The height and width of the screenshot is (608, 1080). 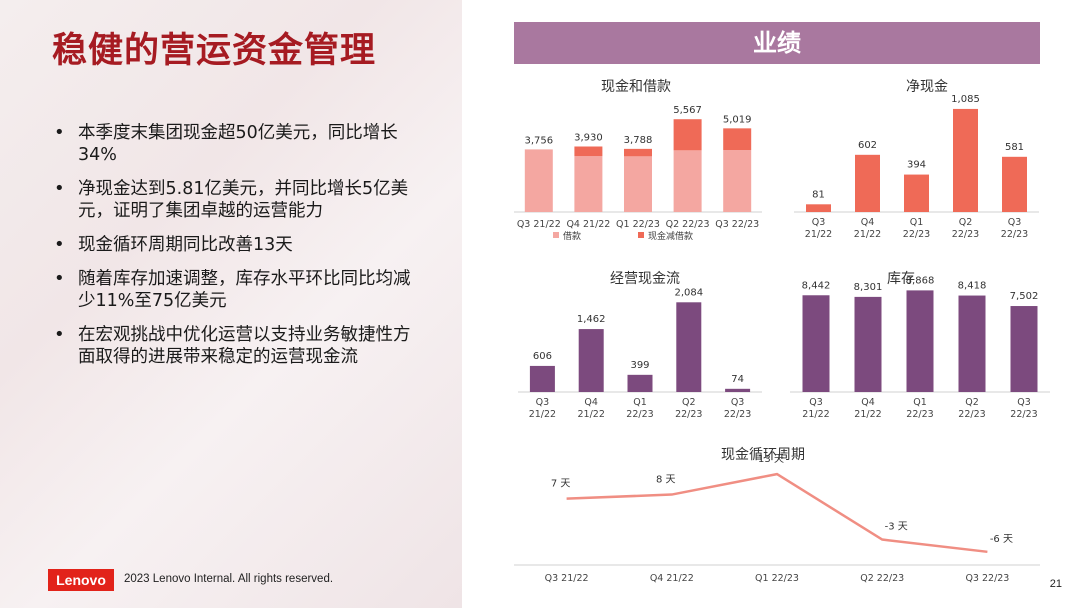 What do you see at coordinates (214, 51) in the screenshot?
I see `slide-title: 稳健的营运资金管理` at bounding box center [214, 51].